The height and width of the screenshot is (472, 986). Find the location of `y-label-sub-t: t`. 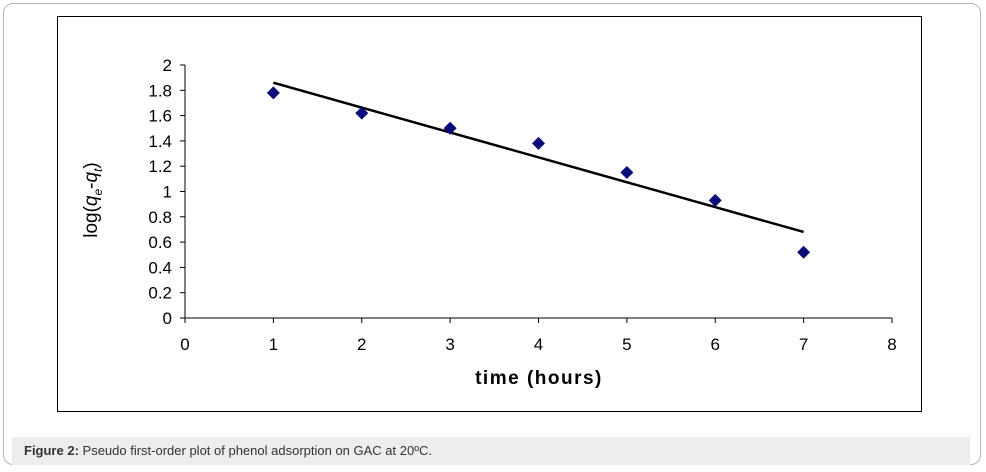

y-label-sub-t: t is located at coordinates (98, 170).